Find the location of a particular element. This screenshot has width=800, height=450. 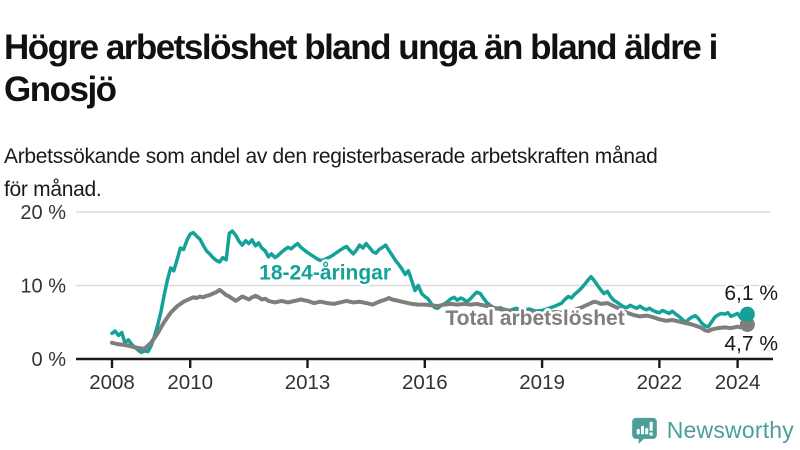

end-value-label-total: 4,7 % is located at coordinates (751, 343).